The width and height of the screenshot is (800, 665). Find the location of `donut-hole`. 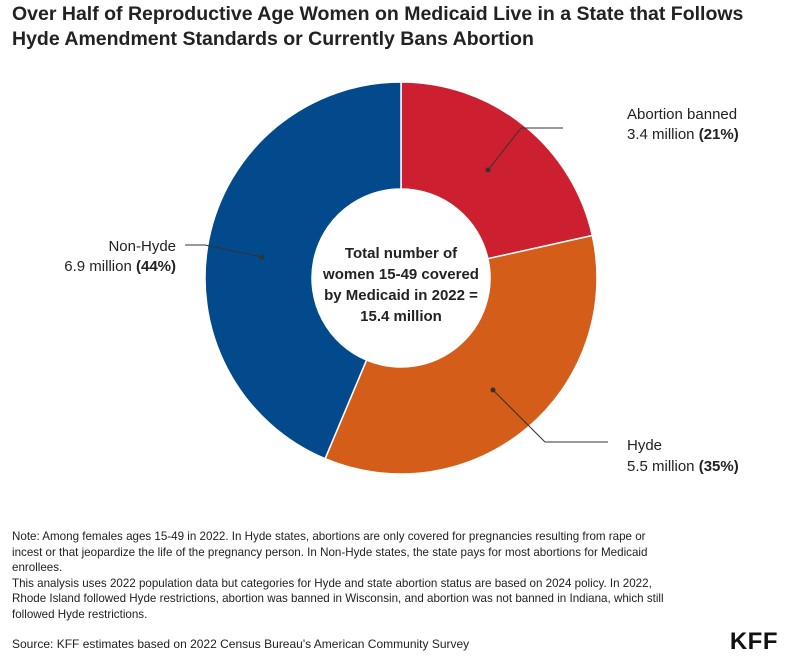

donut-hole is located at coordinates (401, 278).